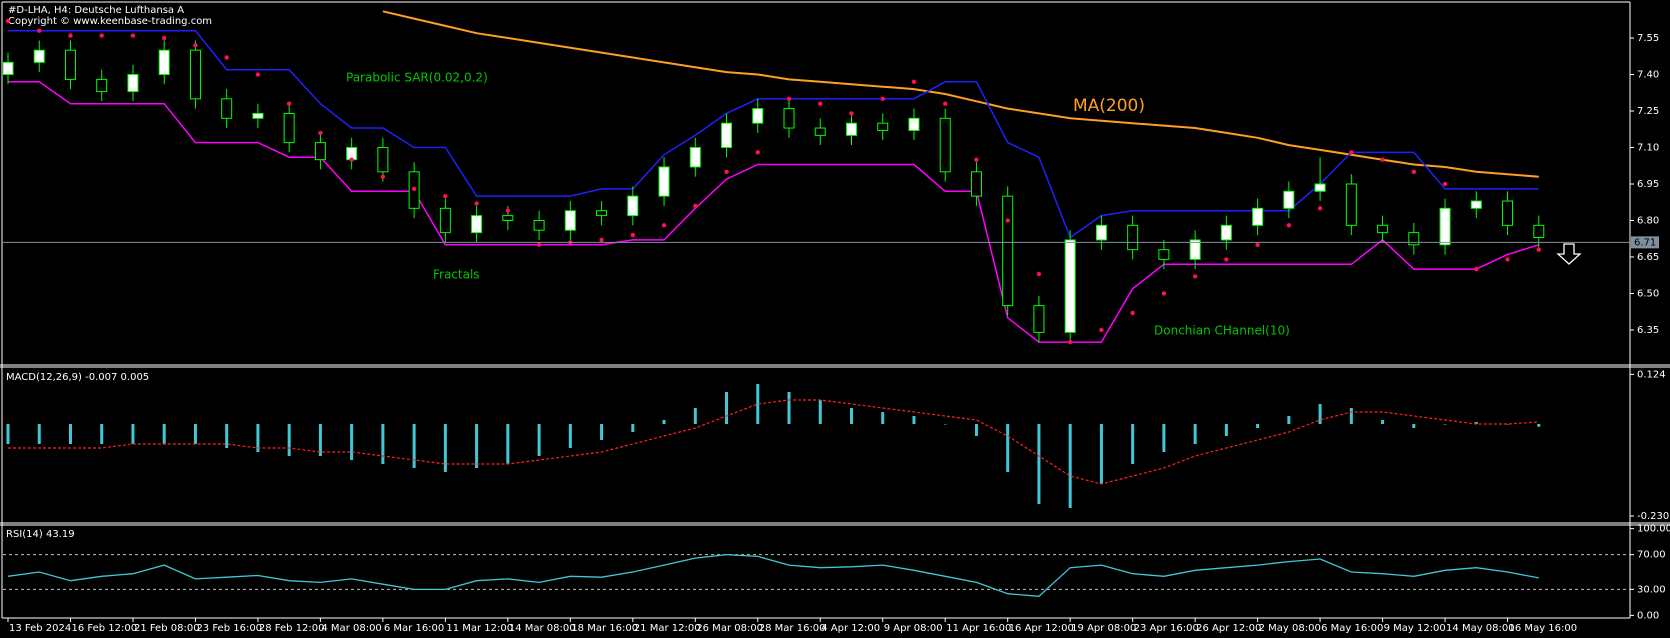 Image resolution: width=1670 pixels, height=638 pixels. I want to click on y-tick-label: 30.00, so click(1651, 589).